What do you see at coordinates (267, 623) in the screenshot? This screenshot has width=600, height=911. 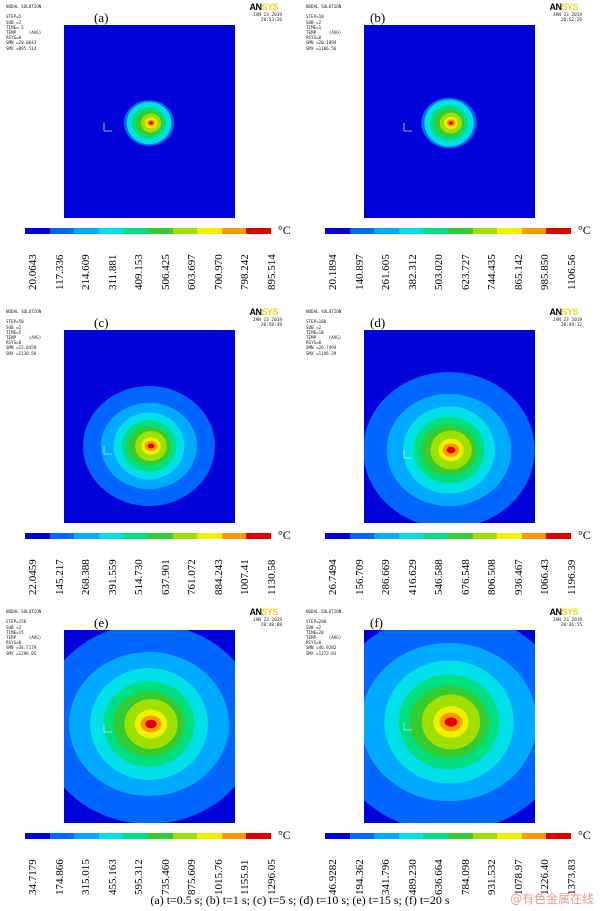 I see `timestamp: JAN 23 2019 20:48:08` at bounding box center [267, 623].